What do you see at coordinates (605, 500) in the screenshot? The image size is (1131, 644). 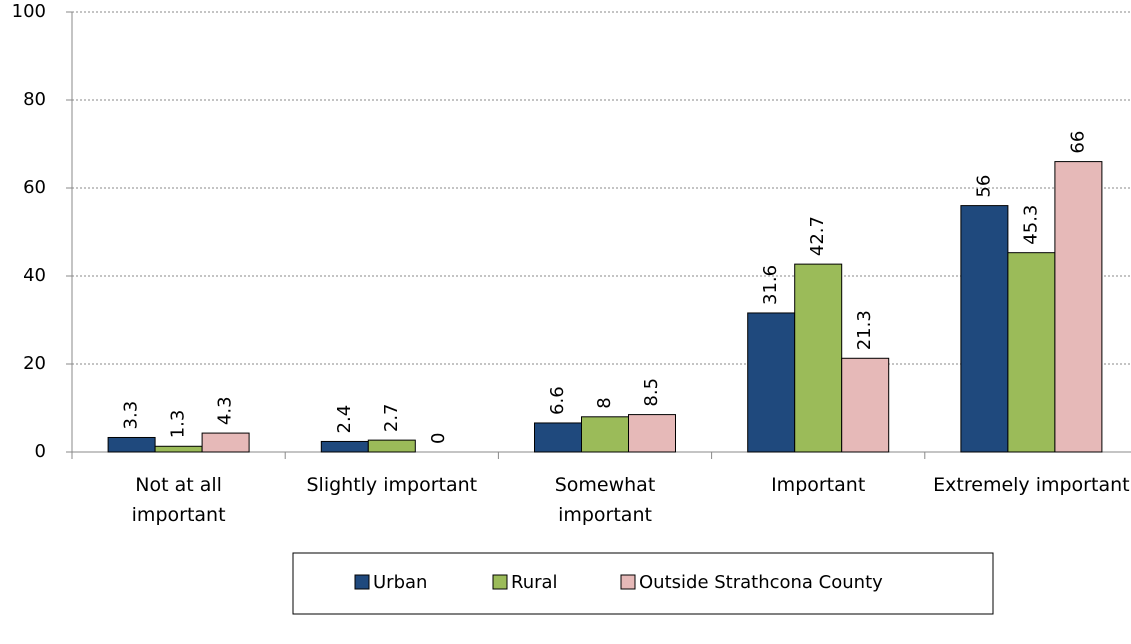 I see `x-tick-label: Somewhat important` at bounding box center [605, 500].